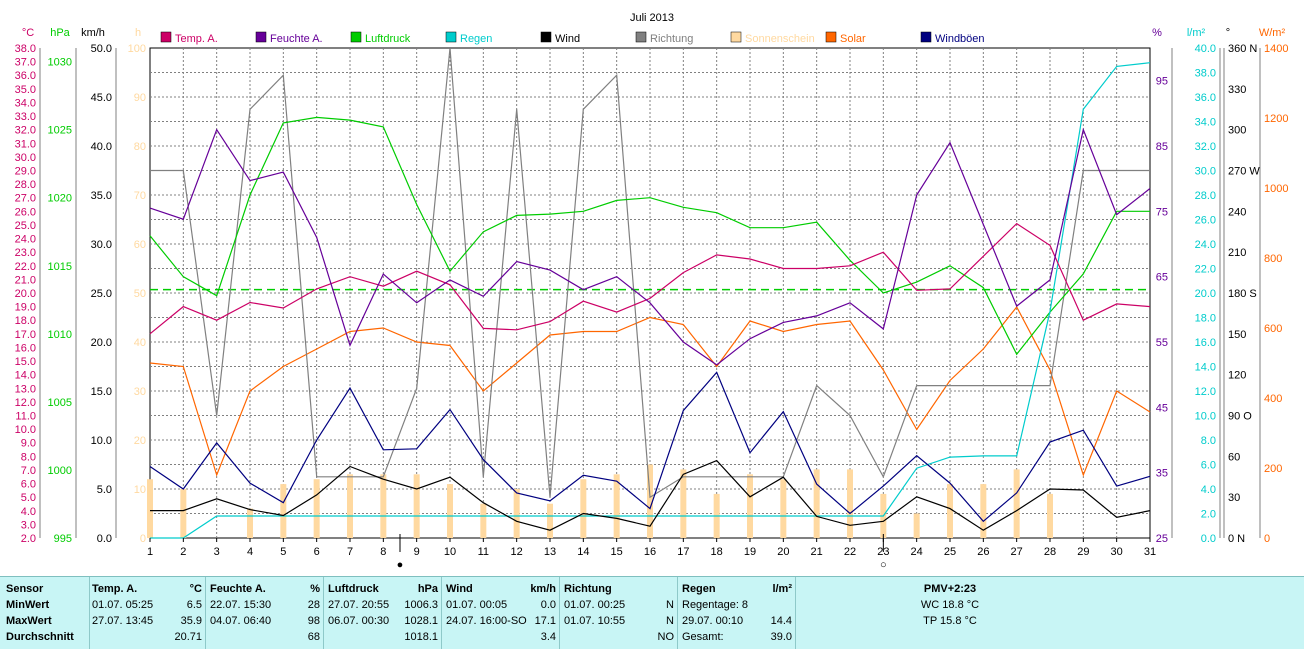 The width and height of the screenshot is (1304, 649). Describe the element at coordinates (1205, 74) in the screenshot. I see `rain-tick: 38.0` at that location.